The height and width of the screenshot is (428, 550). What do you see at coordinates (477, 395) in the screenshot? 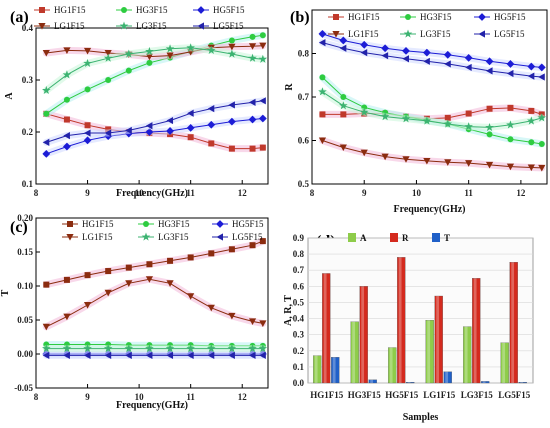
I see `x-tick-label: LG3F15` at bounding box center [477, 395].